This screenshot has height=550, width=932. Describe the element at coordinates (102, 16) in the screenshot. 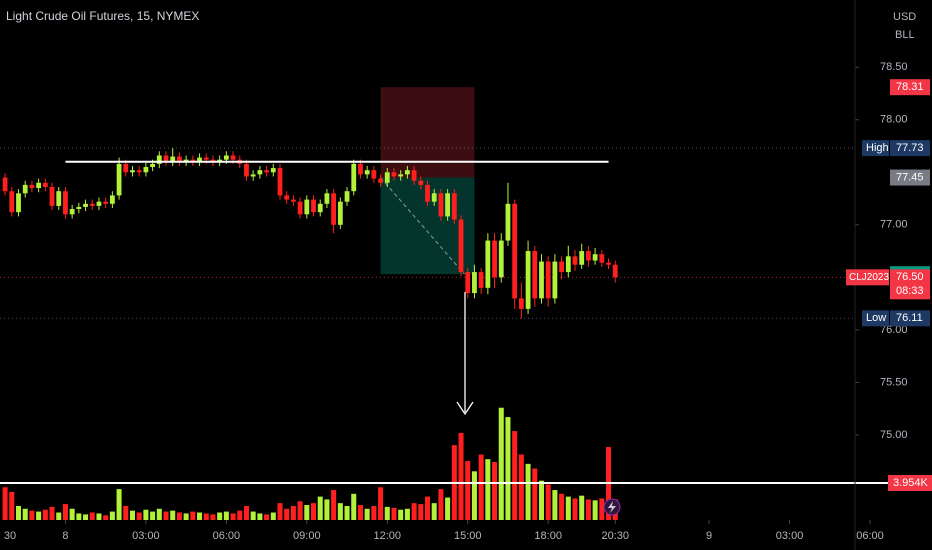

I see `chart-title: Light Crude Oil Futures, 15, NYMEX` at that location.